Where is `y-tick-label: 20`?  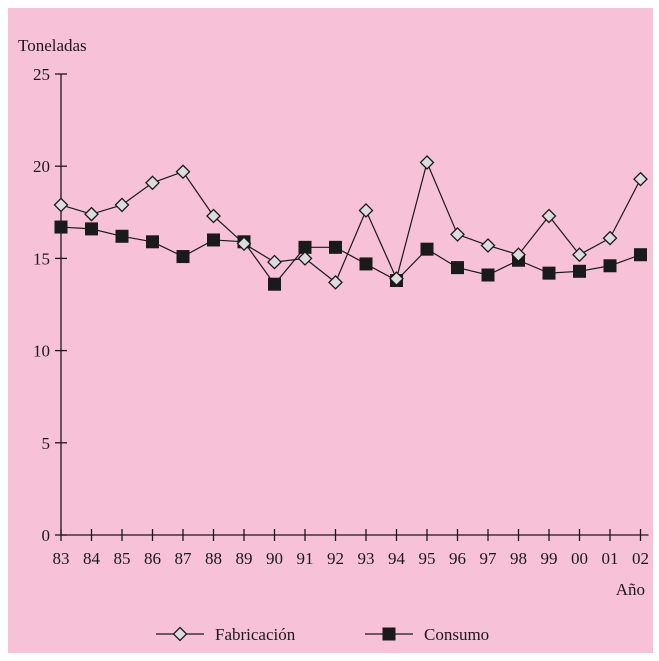 y-tick-label: 20 is located at coordinates (41, 166).